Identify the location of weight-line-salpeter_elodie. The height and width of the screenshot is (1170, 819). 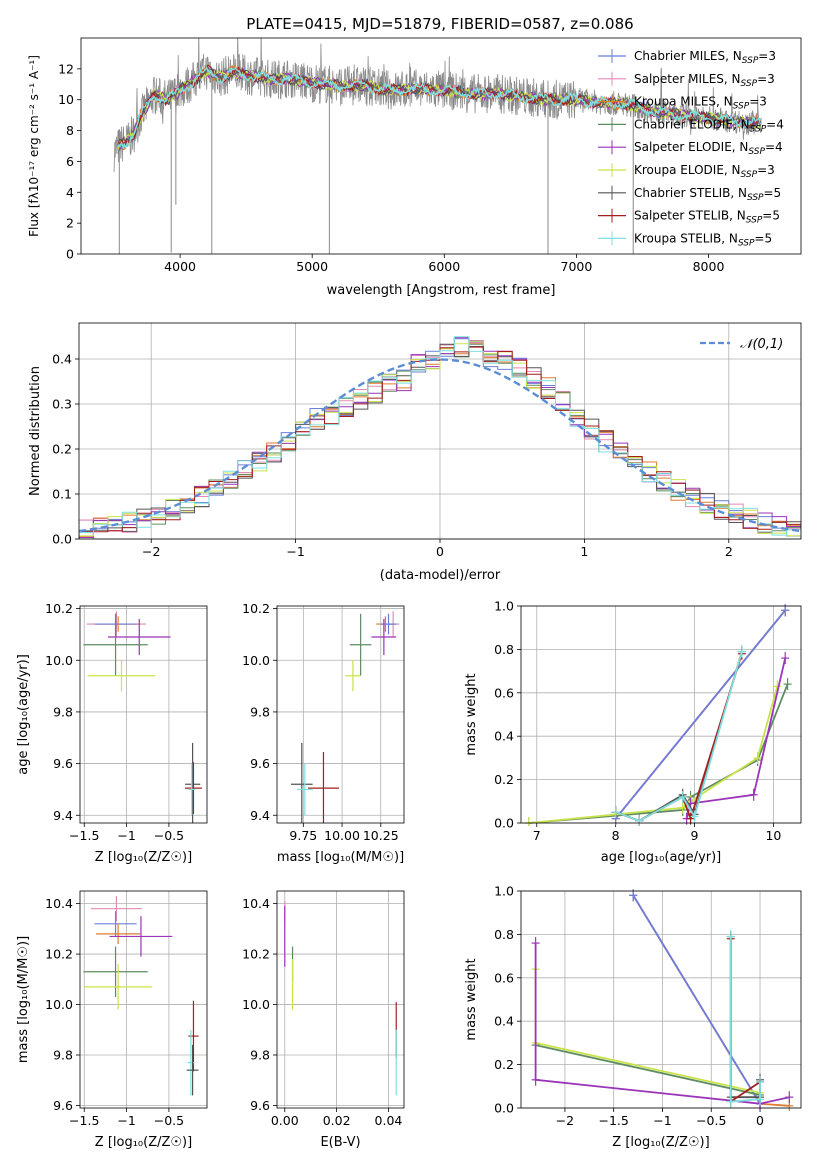
(662, 1024).